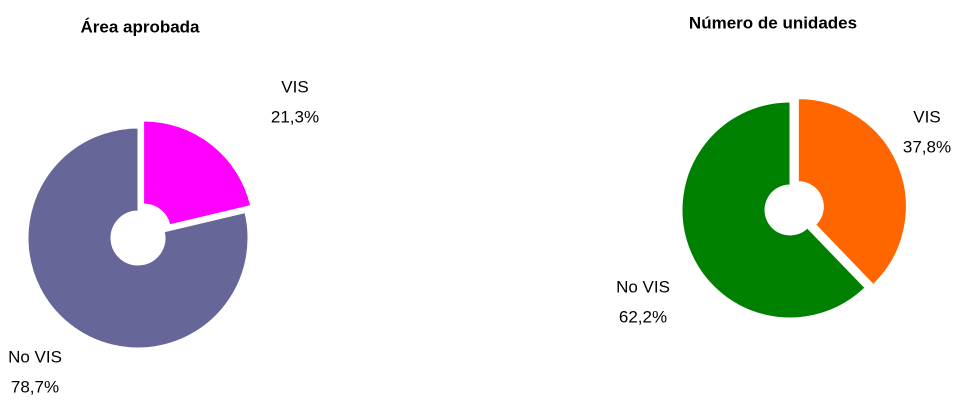 Image resolution: width=962 pixels, height=401 pixels. I want to click on chart-title: Número de unidades, so click(773, 22).